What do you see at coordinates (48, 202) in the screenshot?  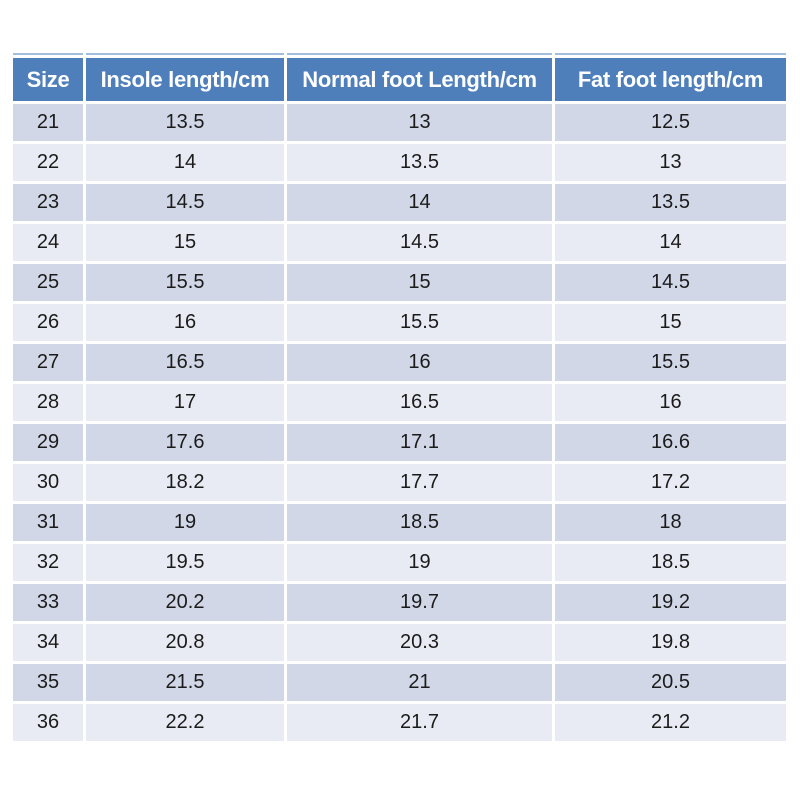 I see `size-cell: 23` at bounding box center [48, 202].